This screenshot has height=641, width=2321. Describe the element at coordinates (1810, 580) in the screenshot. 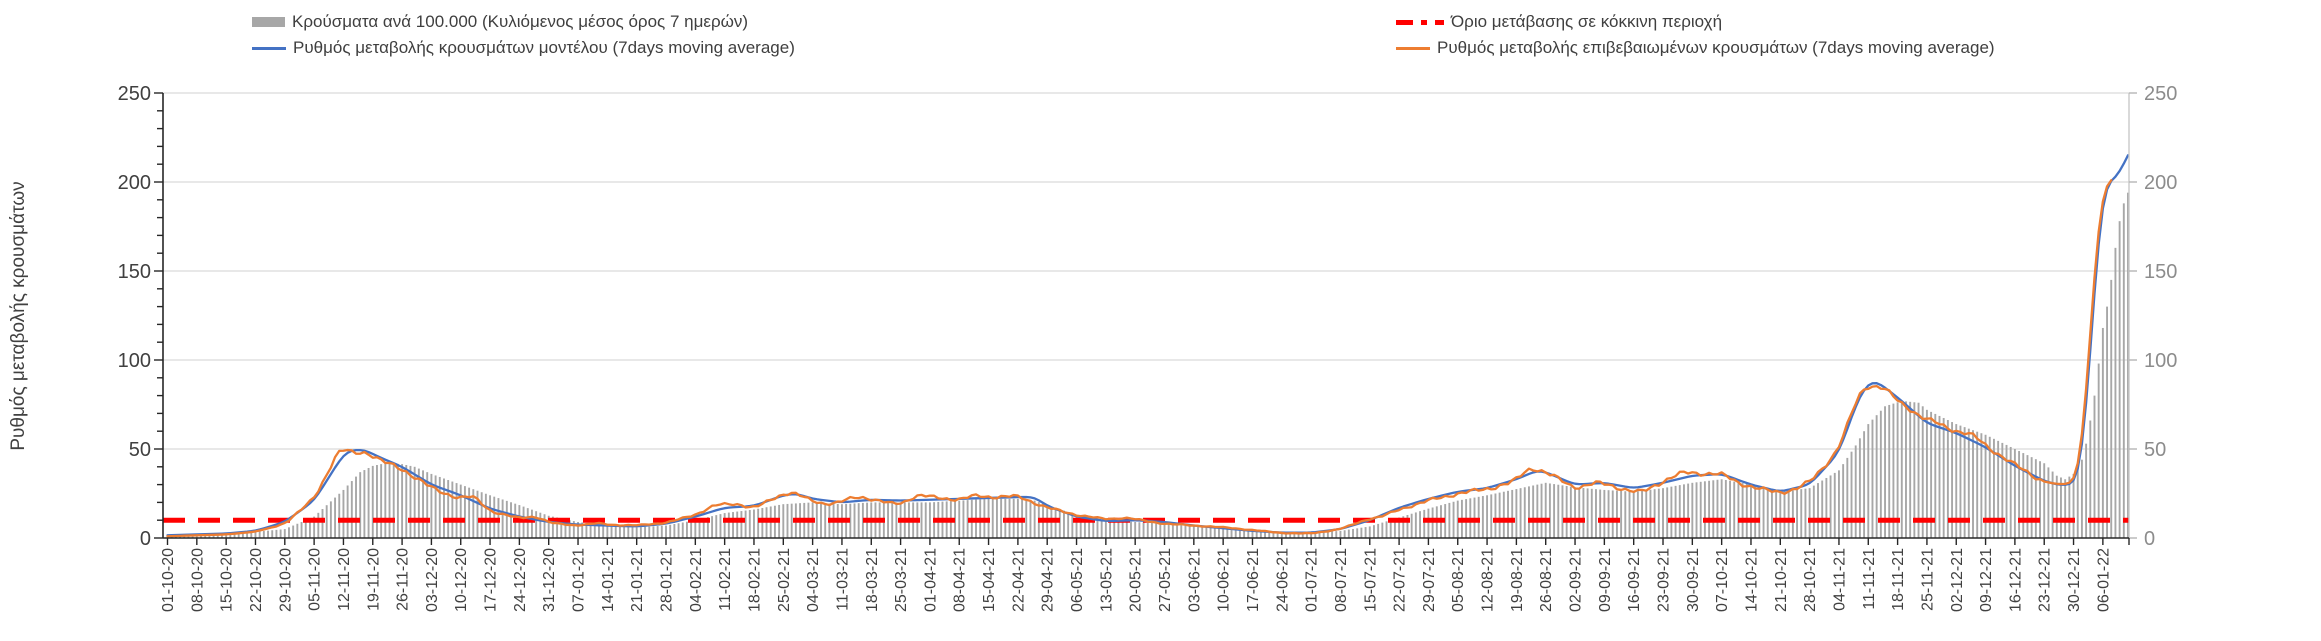

I see `x-tick-label: 28-10-21` at that location.